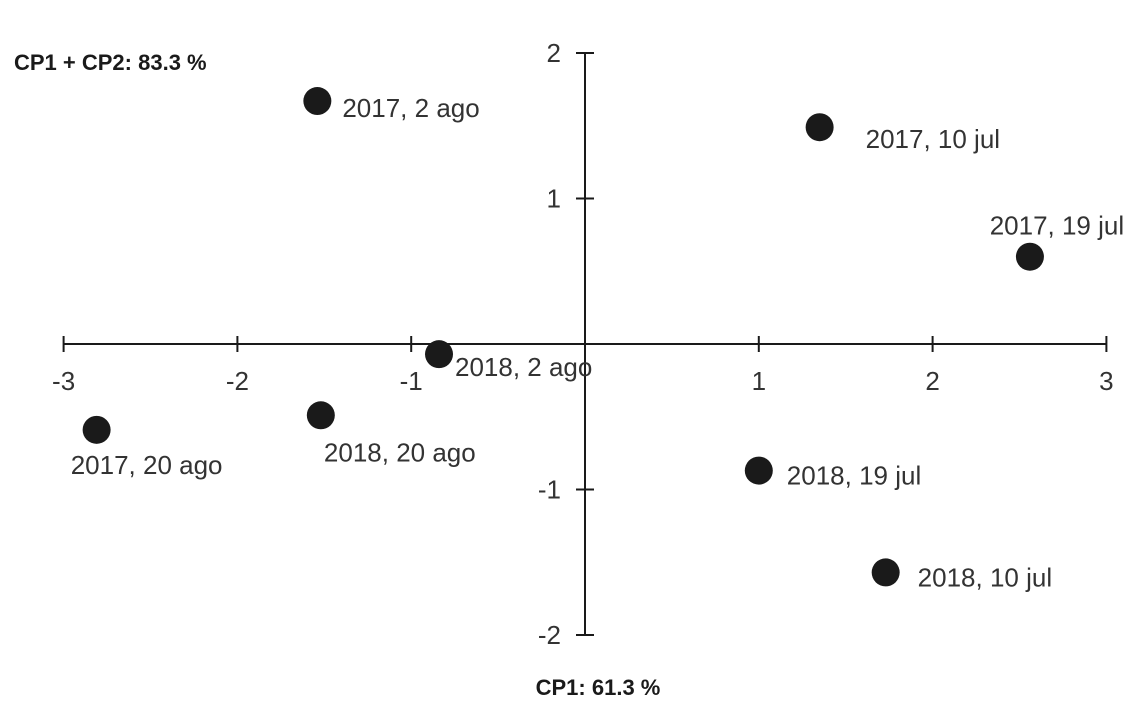 The image size is (1139, 727). Describe the element at coordinates (411, 381) in the screenshot. I see `x-tick-label: -1` at that location.